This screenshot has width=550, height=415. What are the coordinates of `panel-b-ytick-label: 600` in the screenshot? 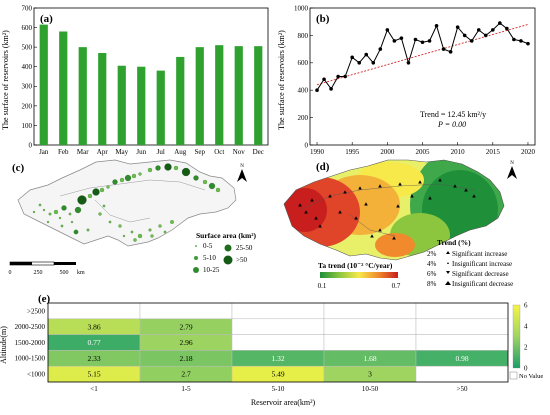 It's located at (303, 63).